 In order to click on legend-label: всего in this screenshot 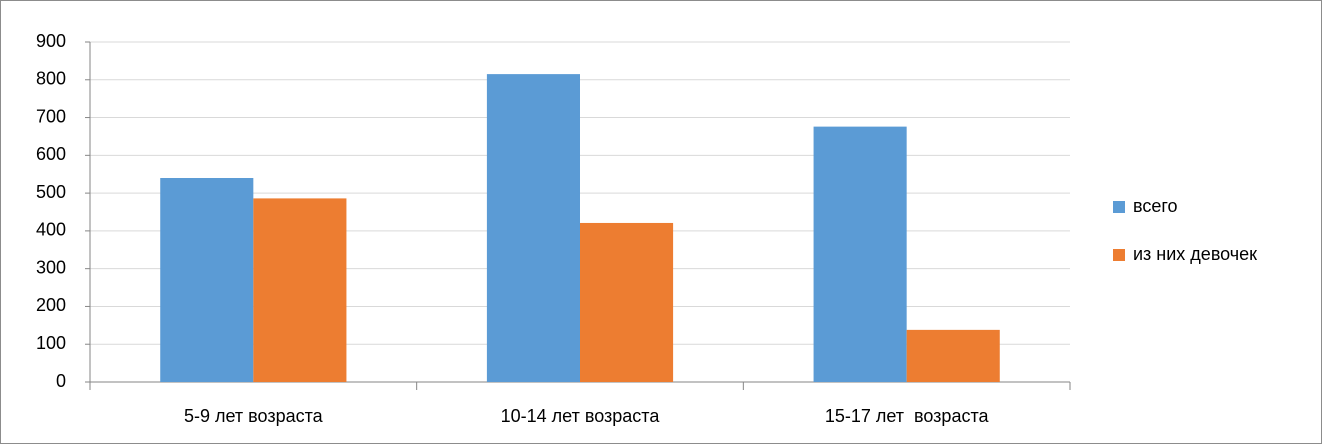, I will do `click(1155, 206)`.